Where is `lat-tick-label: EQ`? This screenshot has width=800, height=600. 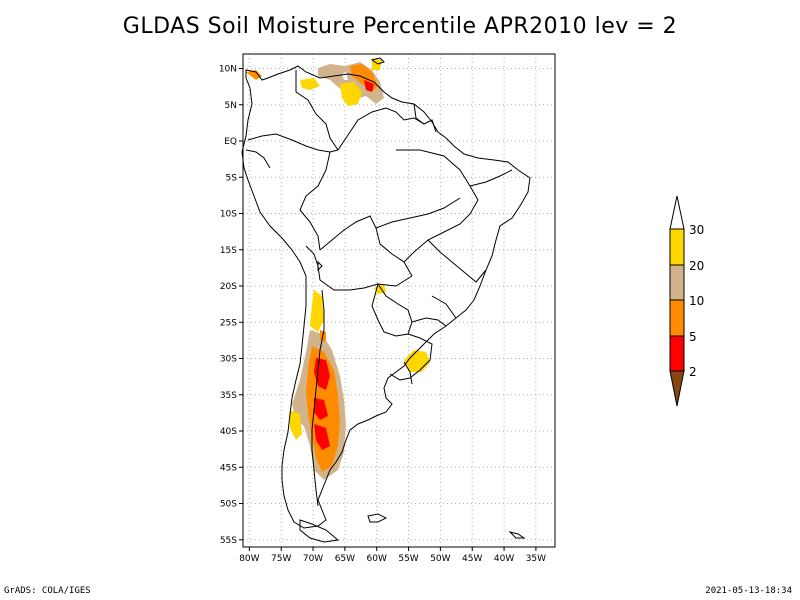
lat-tick-label: EQ is located at coordinates (230, 142).